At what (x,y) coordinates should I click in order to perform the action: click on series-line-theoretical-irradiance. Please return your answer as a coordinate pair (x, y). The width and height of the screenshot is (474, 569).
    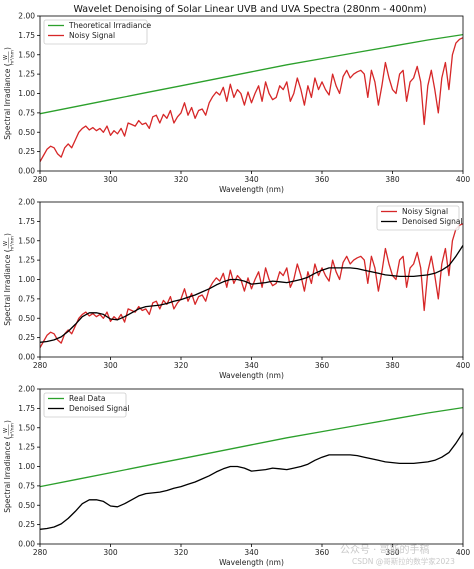
    Looking at the image, I should click on (251, 74).